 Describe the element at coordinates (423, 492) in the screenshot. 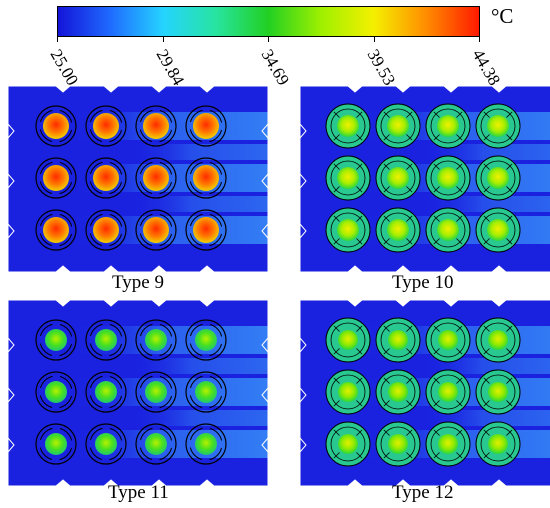

I see `caption-type-12: Type 12` at that location.